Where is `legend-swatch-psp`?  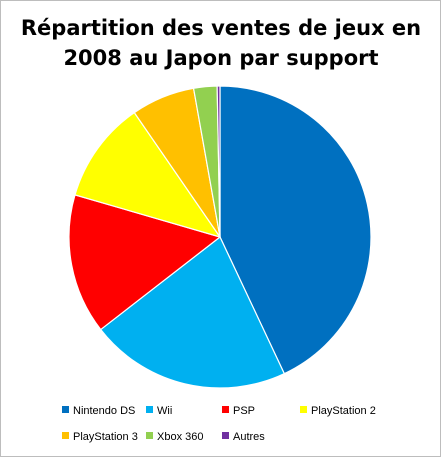 legend-swatch-psp is located at coordinates (225, 409).